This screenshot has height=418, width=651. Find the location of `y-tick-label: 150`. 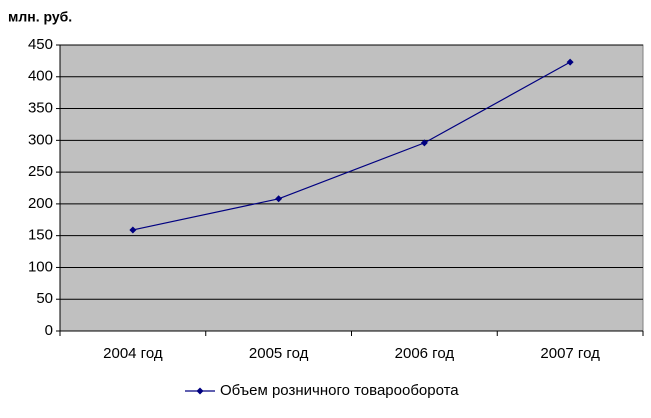

y-tick-label: 150 is located at coordinates (40, 235).